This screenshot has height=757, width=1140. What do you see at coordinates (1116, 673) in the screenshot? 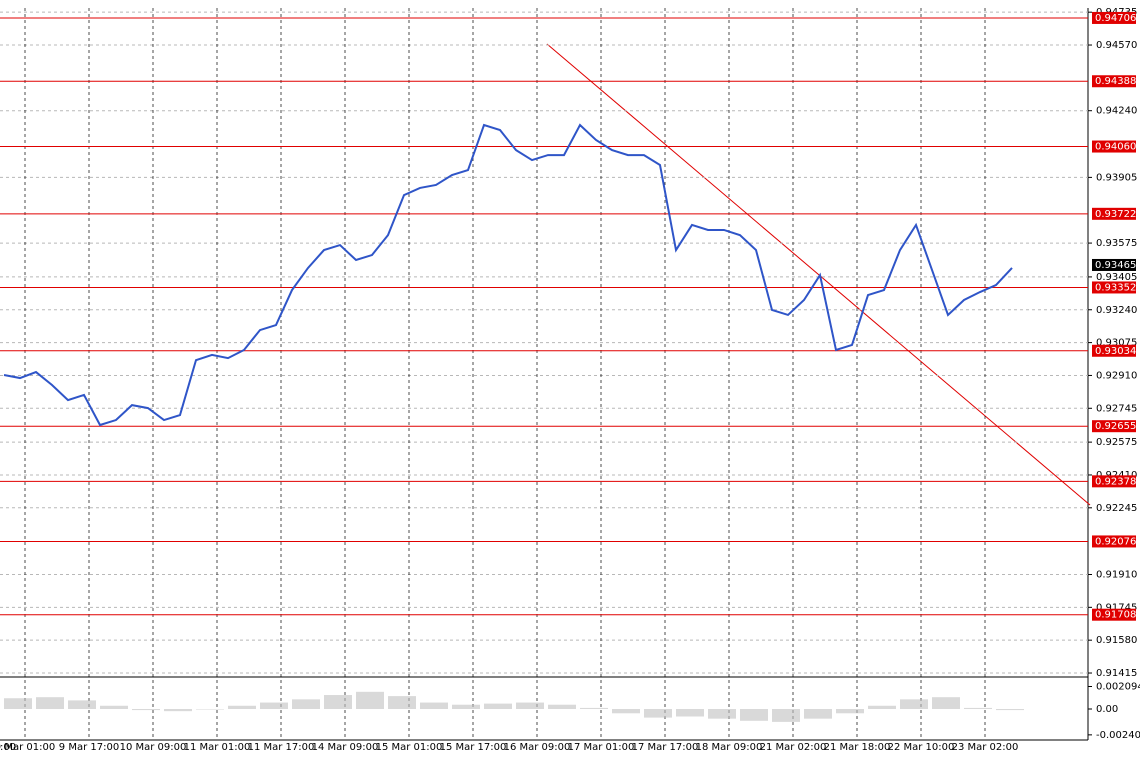
I see `y-tick-label: 0.91415` at bounding box center [1116, 673].